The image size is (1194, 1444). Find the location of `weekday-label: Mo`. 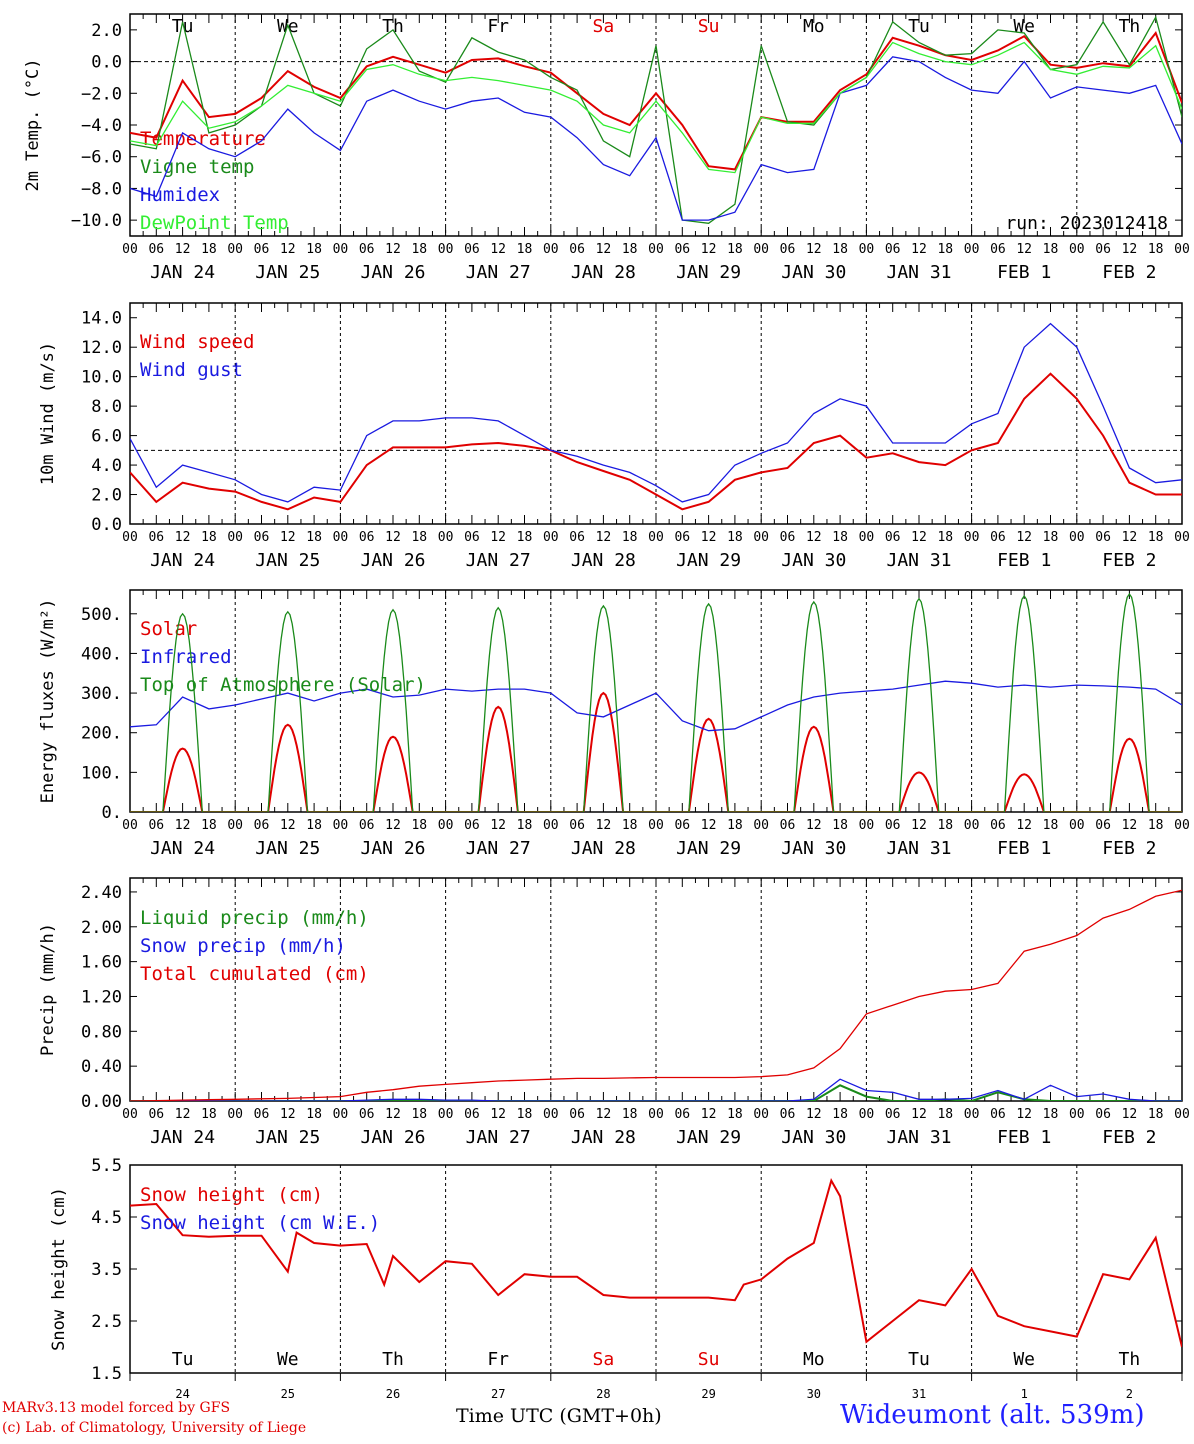

weekday-label: Mo is located at coordinates (814, 1359).